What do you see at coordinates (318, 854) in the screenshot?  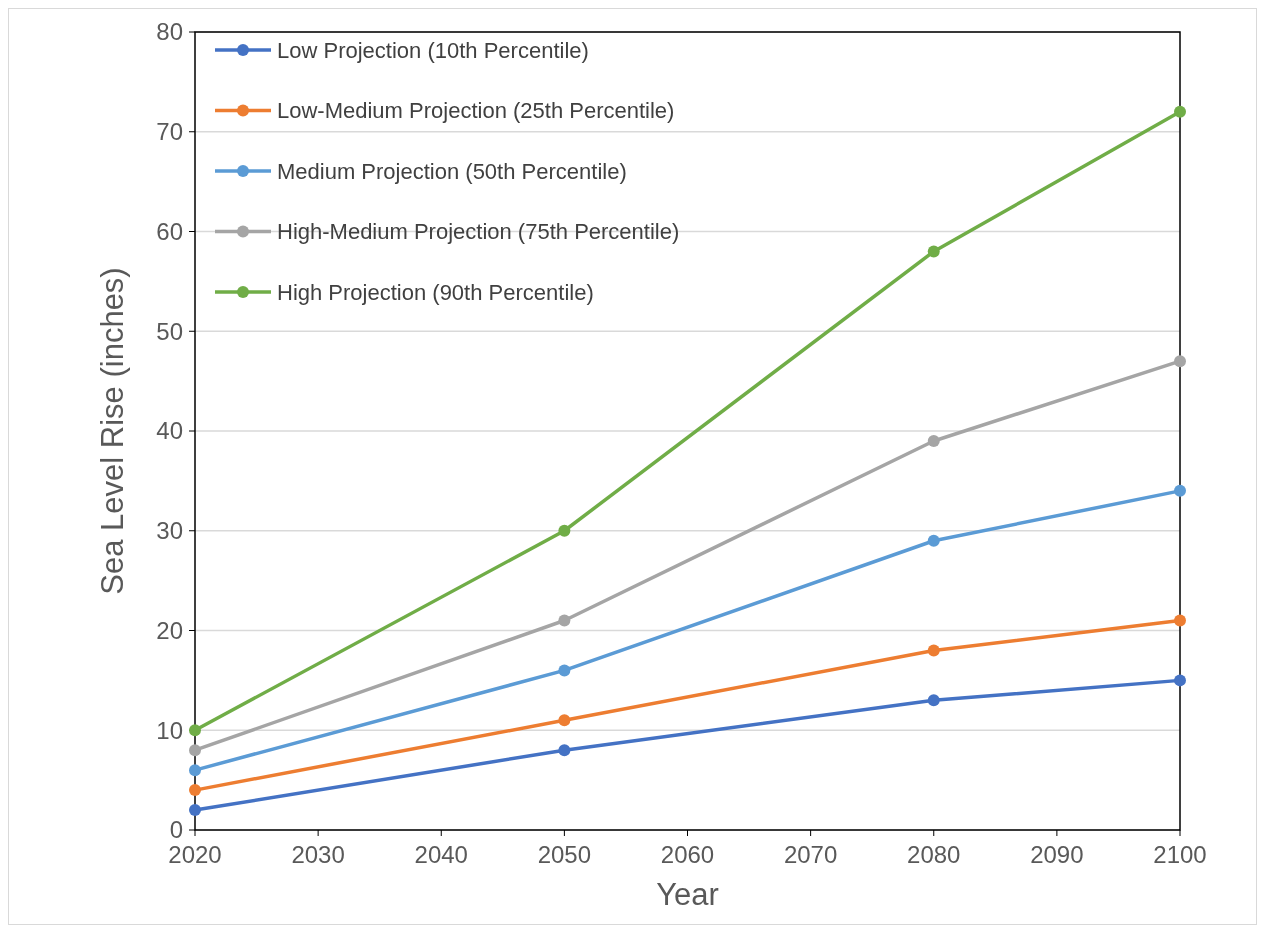 I see `x-tick-label: 2030` at bounding box center [318, 854].